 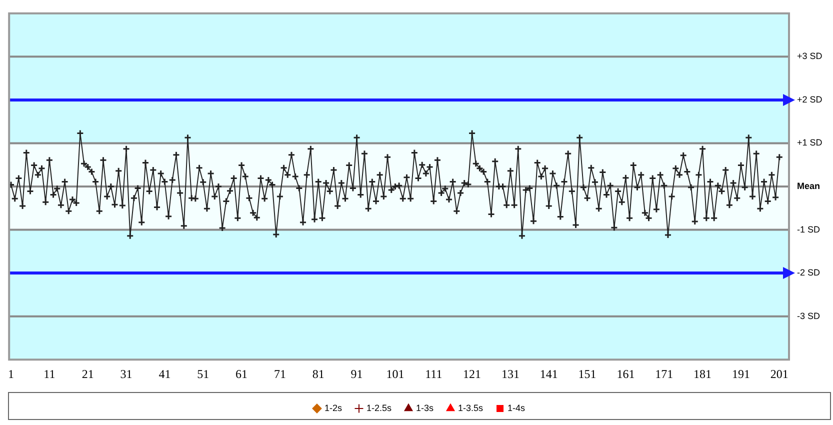 I want to click on legend-label: 1-4s, so click(x=517, y=407).